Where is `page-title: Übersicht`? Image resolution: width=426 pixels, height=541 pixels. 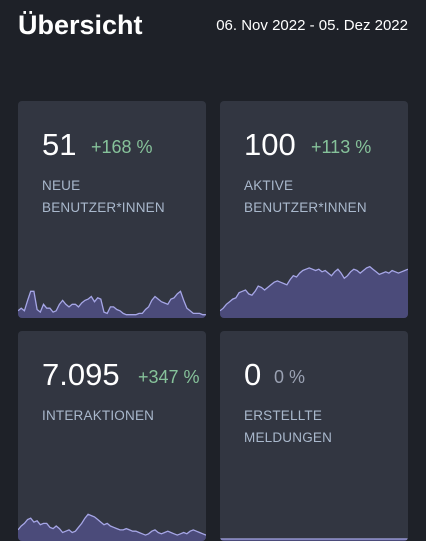
page-title: Übersicht is located at coordinates (80, 25).